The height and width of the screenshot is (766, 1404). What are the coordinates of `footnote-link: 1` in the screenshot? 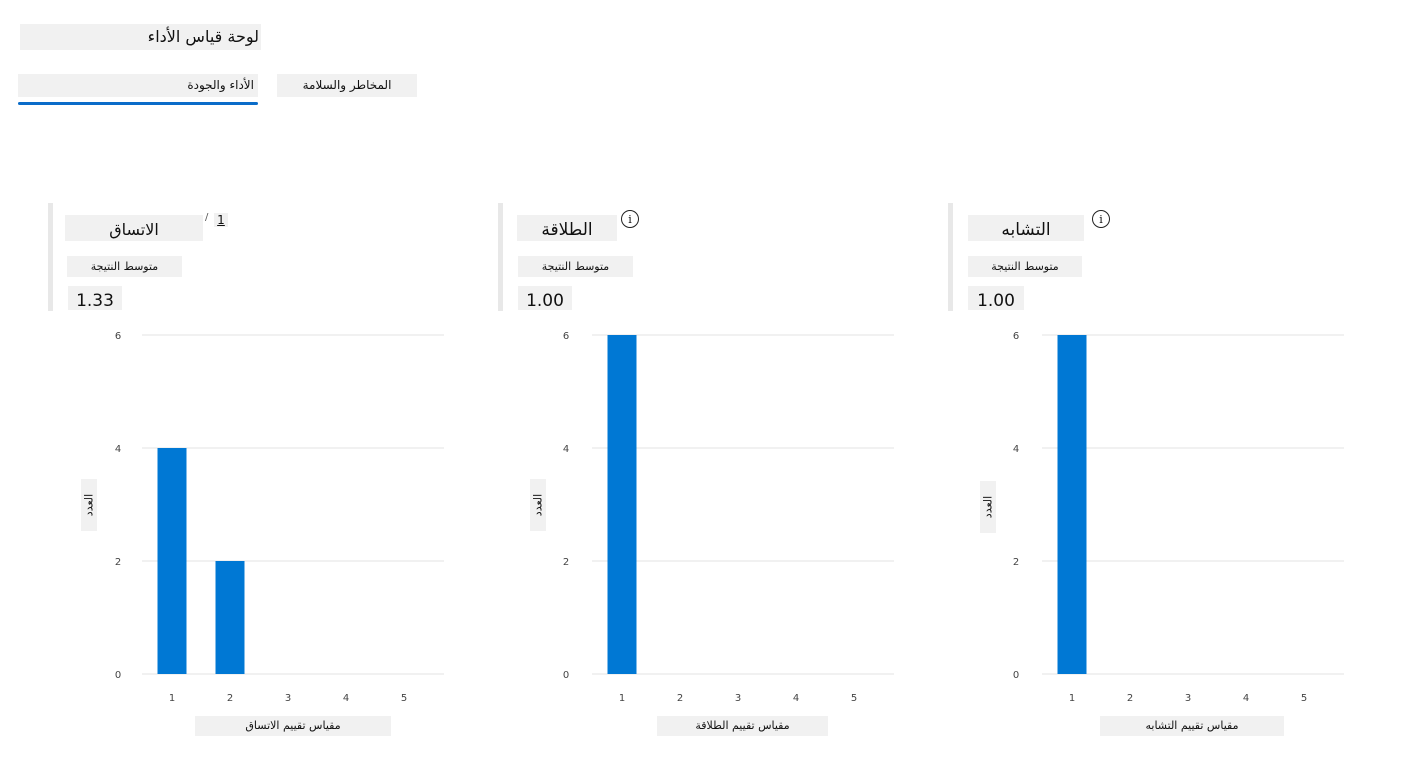 It's located at (221, 220).